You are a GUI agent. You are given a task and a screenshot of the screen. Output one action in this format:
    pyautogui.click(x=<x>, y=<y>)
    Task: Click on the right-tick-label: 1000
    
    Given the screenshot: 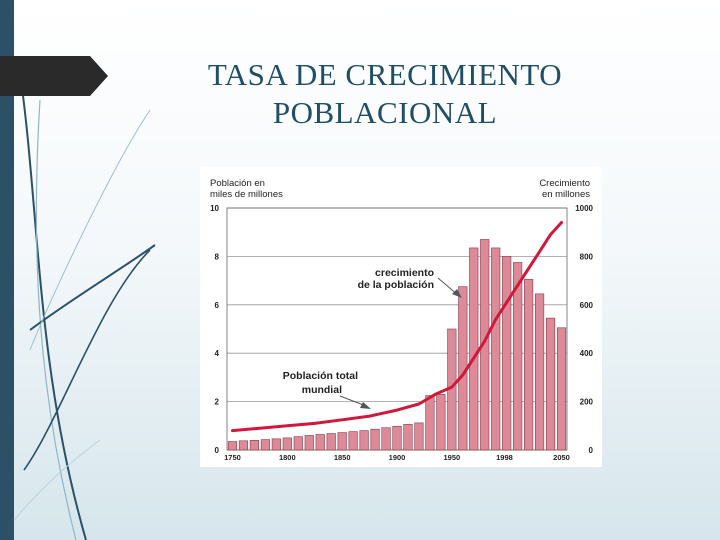 What is the action you would take?
    pyautogui.click(x=584, y=208)
    